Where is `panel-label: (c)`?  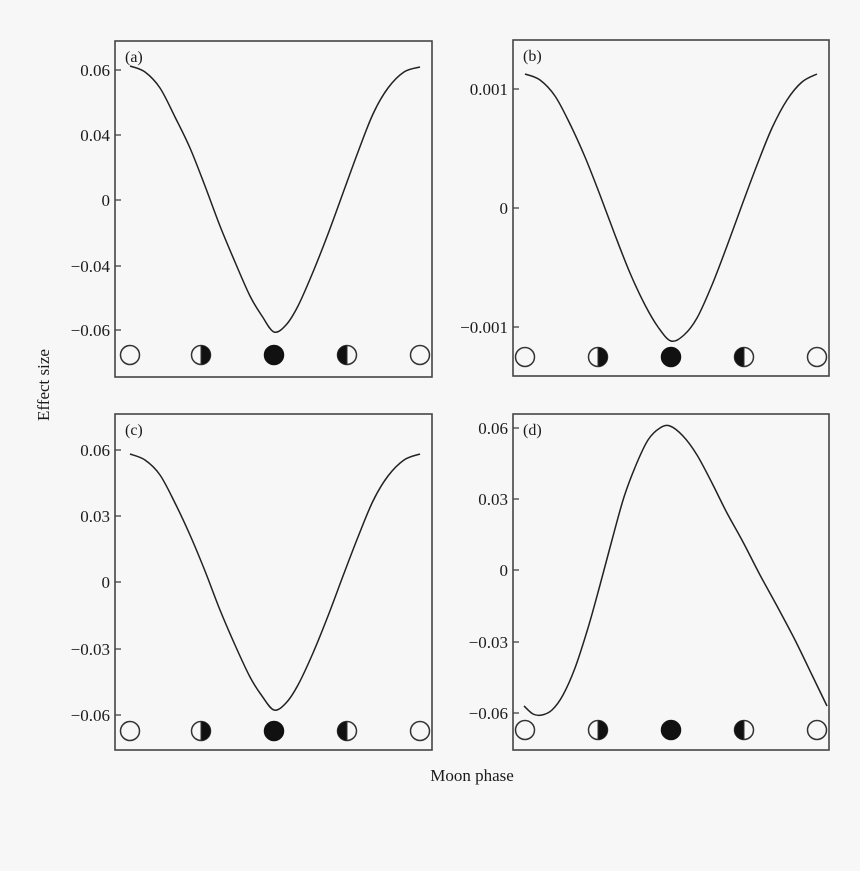 panel-label: (c) is located at coordinates (134, 430).